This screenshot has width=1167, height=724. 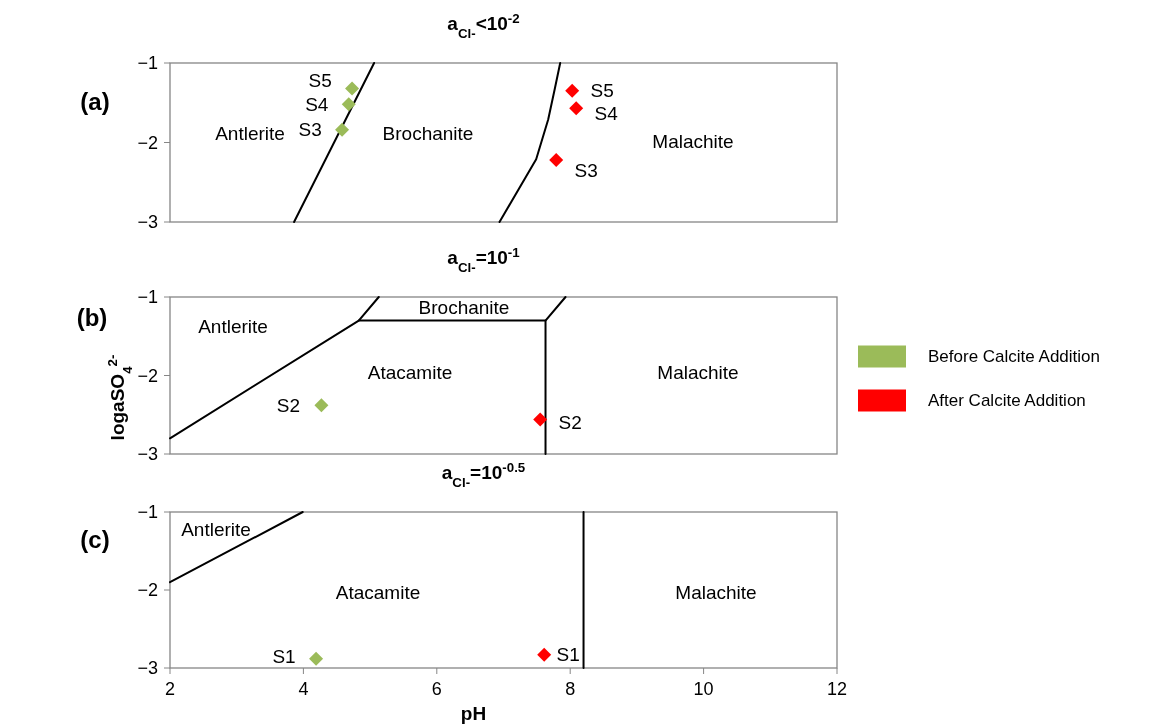 I want to click on x-tick-label: 10, so click(x=703, y=689).